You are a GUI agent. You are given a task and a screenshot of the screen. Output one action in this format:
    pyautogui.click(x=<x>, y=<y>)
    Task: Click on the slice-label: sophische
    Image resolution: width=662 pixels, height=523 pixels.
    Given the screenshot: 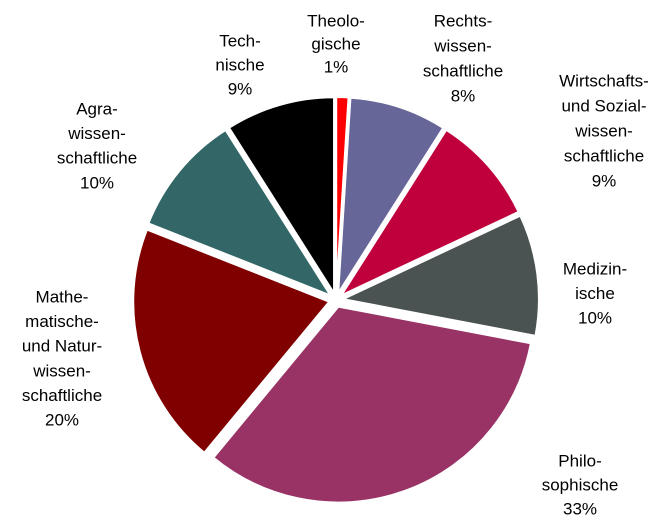 What is the action you would take?
    pyautogui.click(x=580, y=484)
    